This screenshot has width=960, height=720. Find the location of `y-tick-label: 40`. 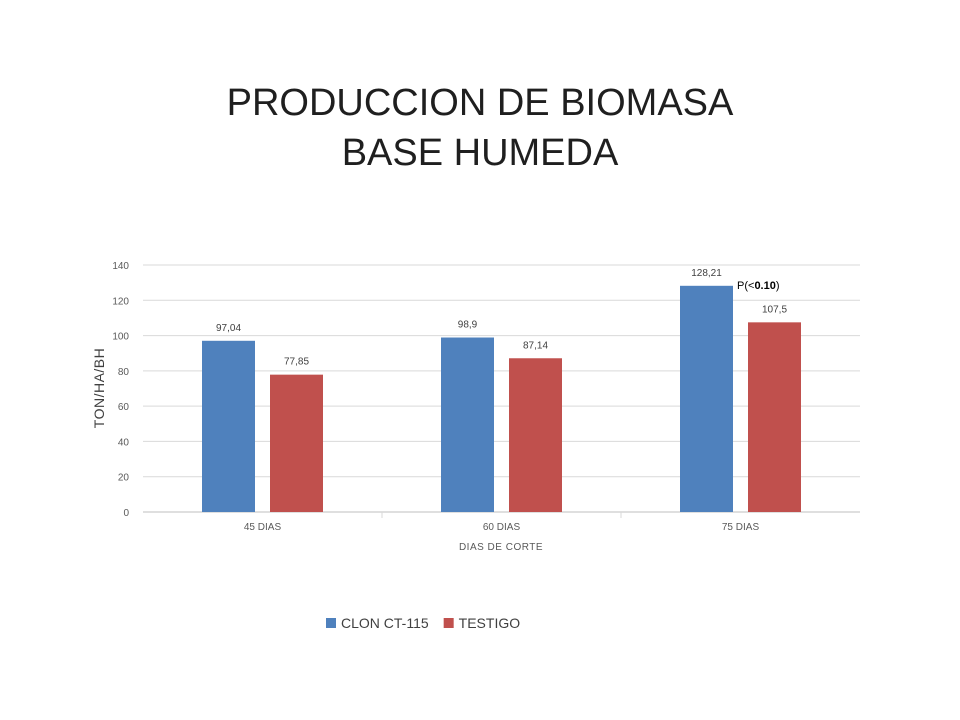

y-tick-label: 40 is located at coordinates (124, 442).